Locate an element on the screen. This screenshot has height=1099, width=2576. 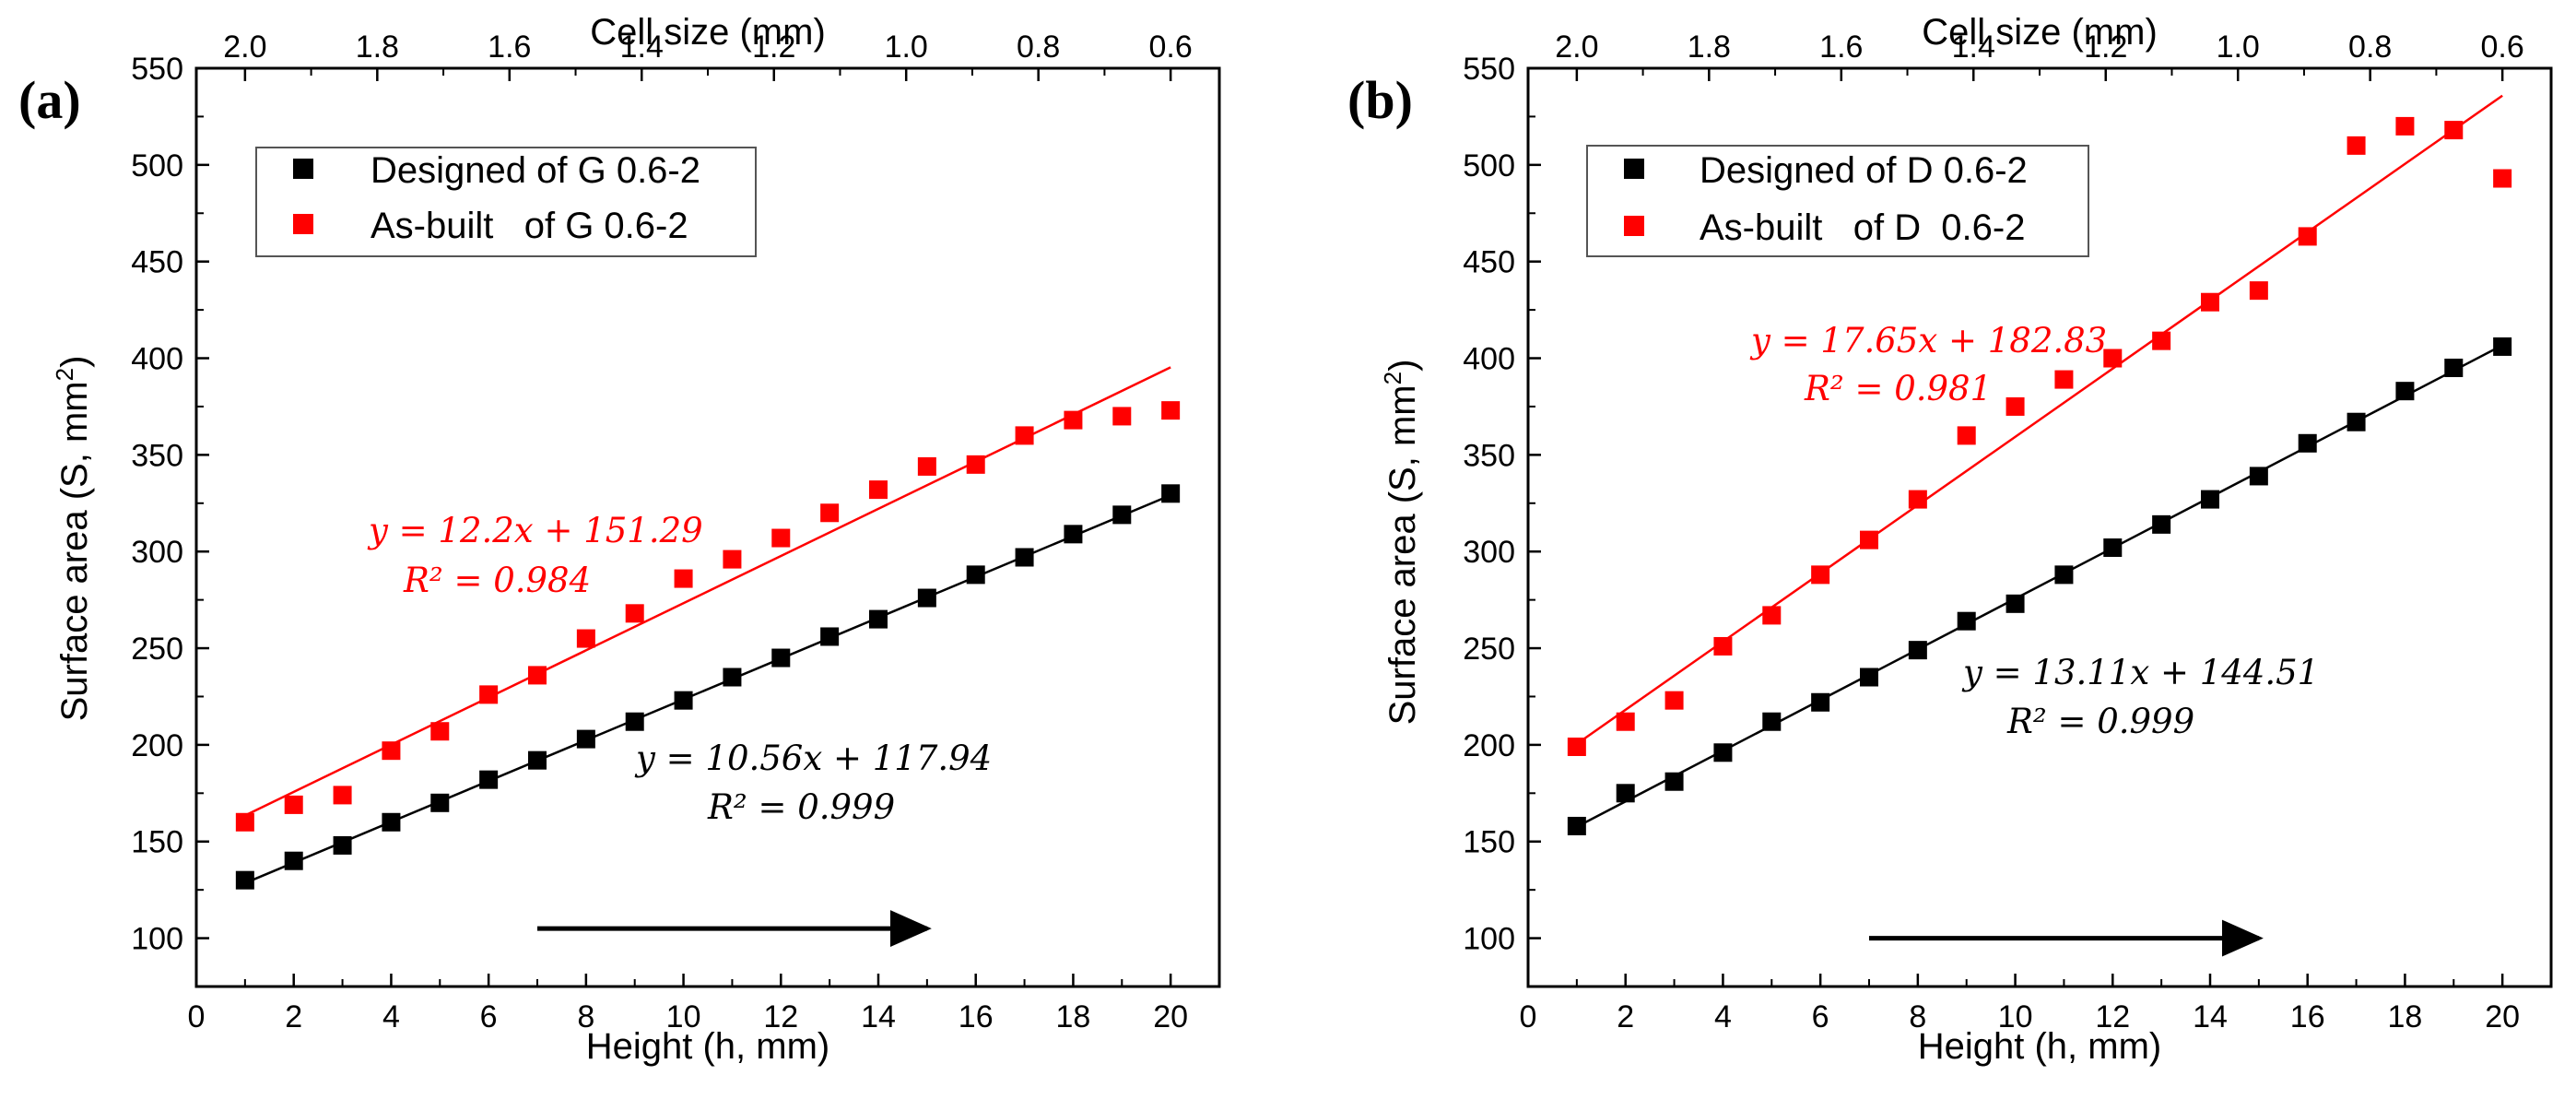
x-tick-label-b: 10 is located at coordinates (2016, 1016).